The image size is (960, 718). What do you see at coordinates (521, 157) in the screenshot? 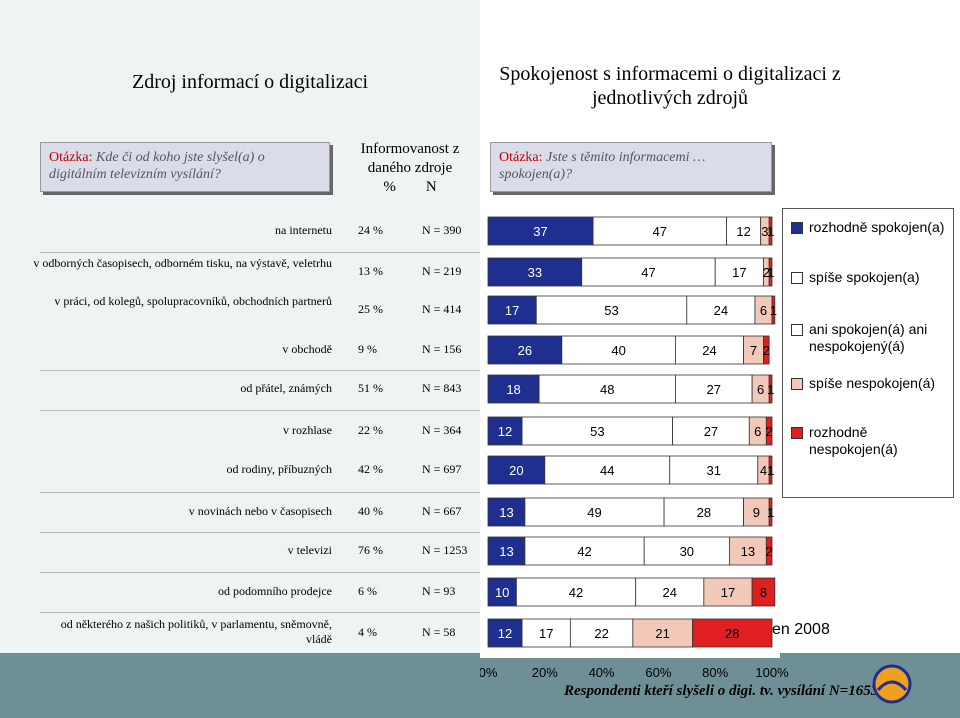
I see `question-label: Otázka:` at bounding box center [521, 157].